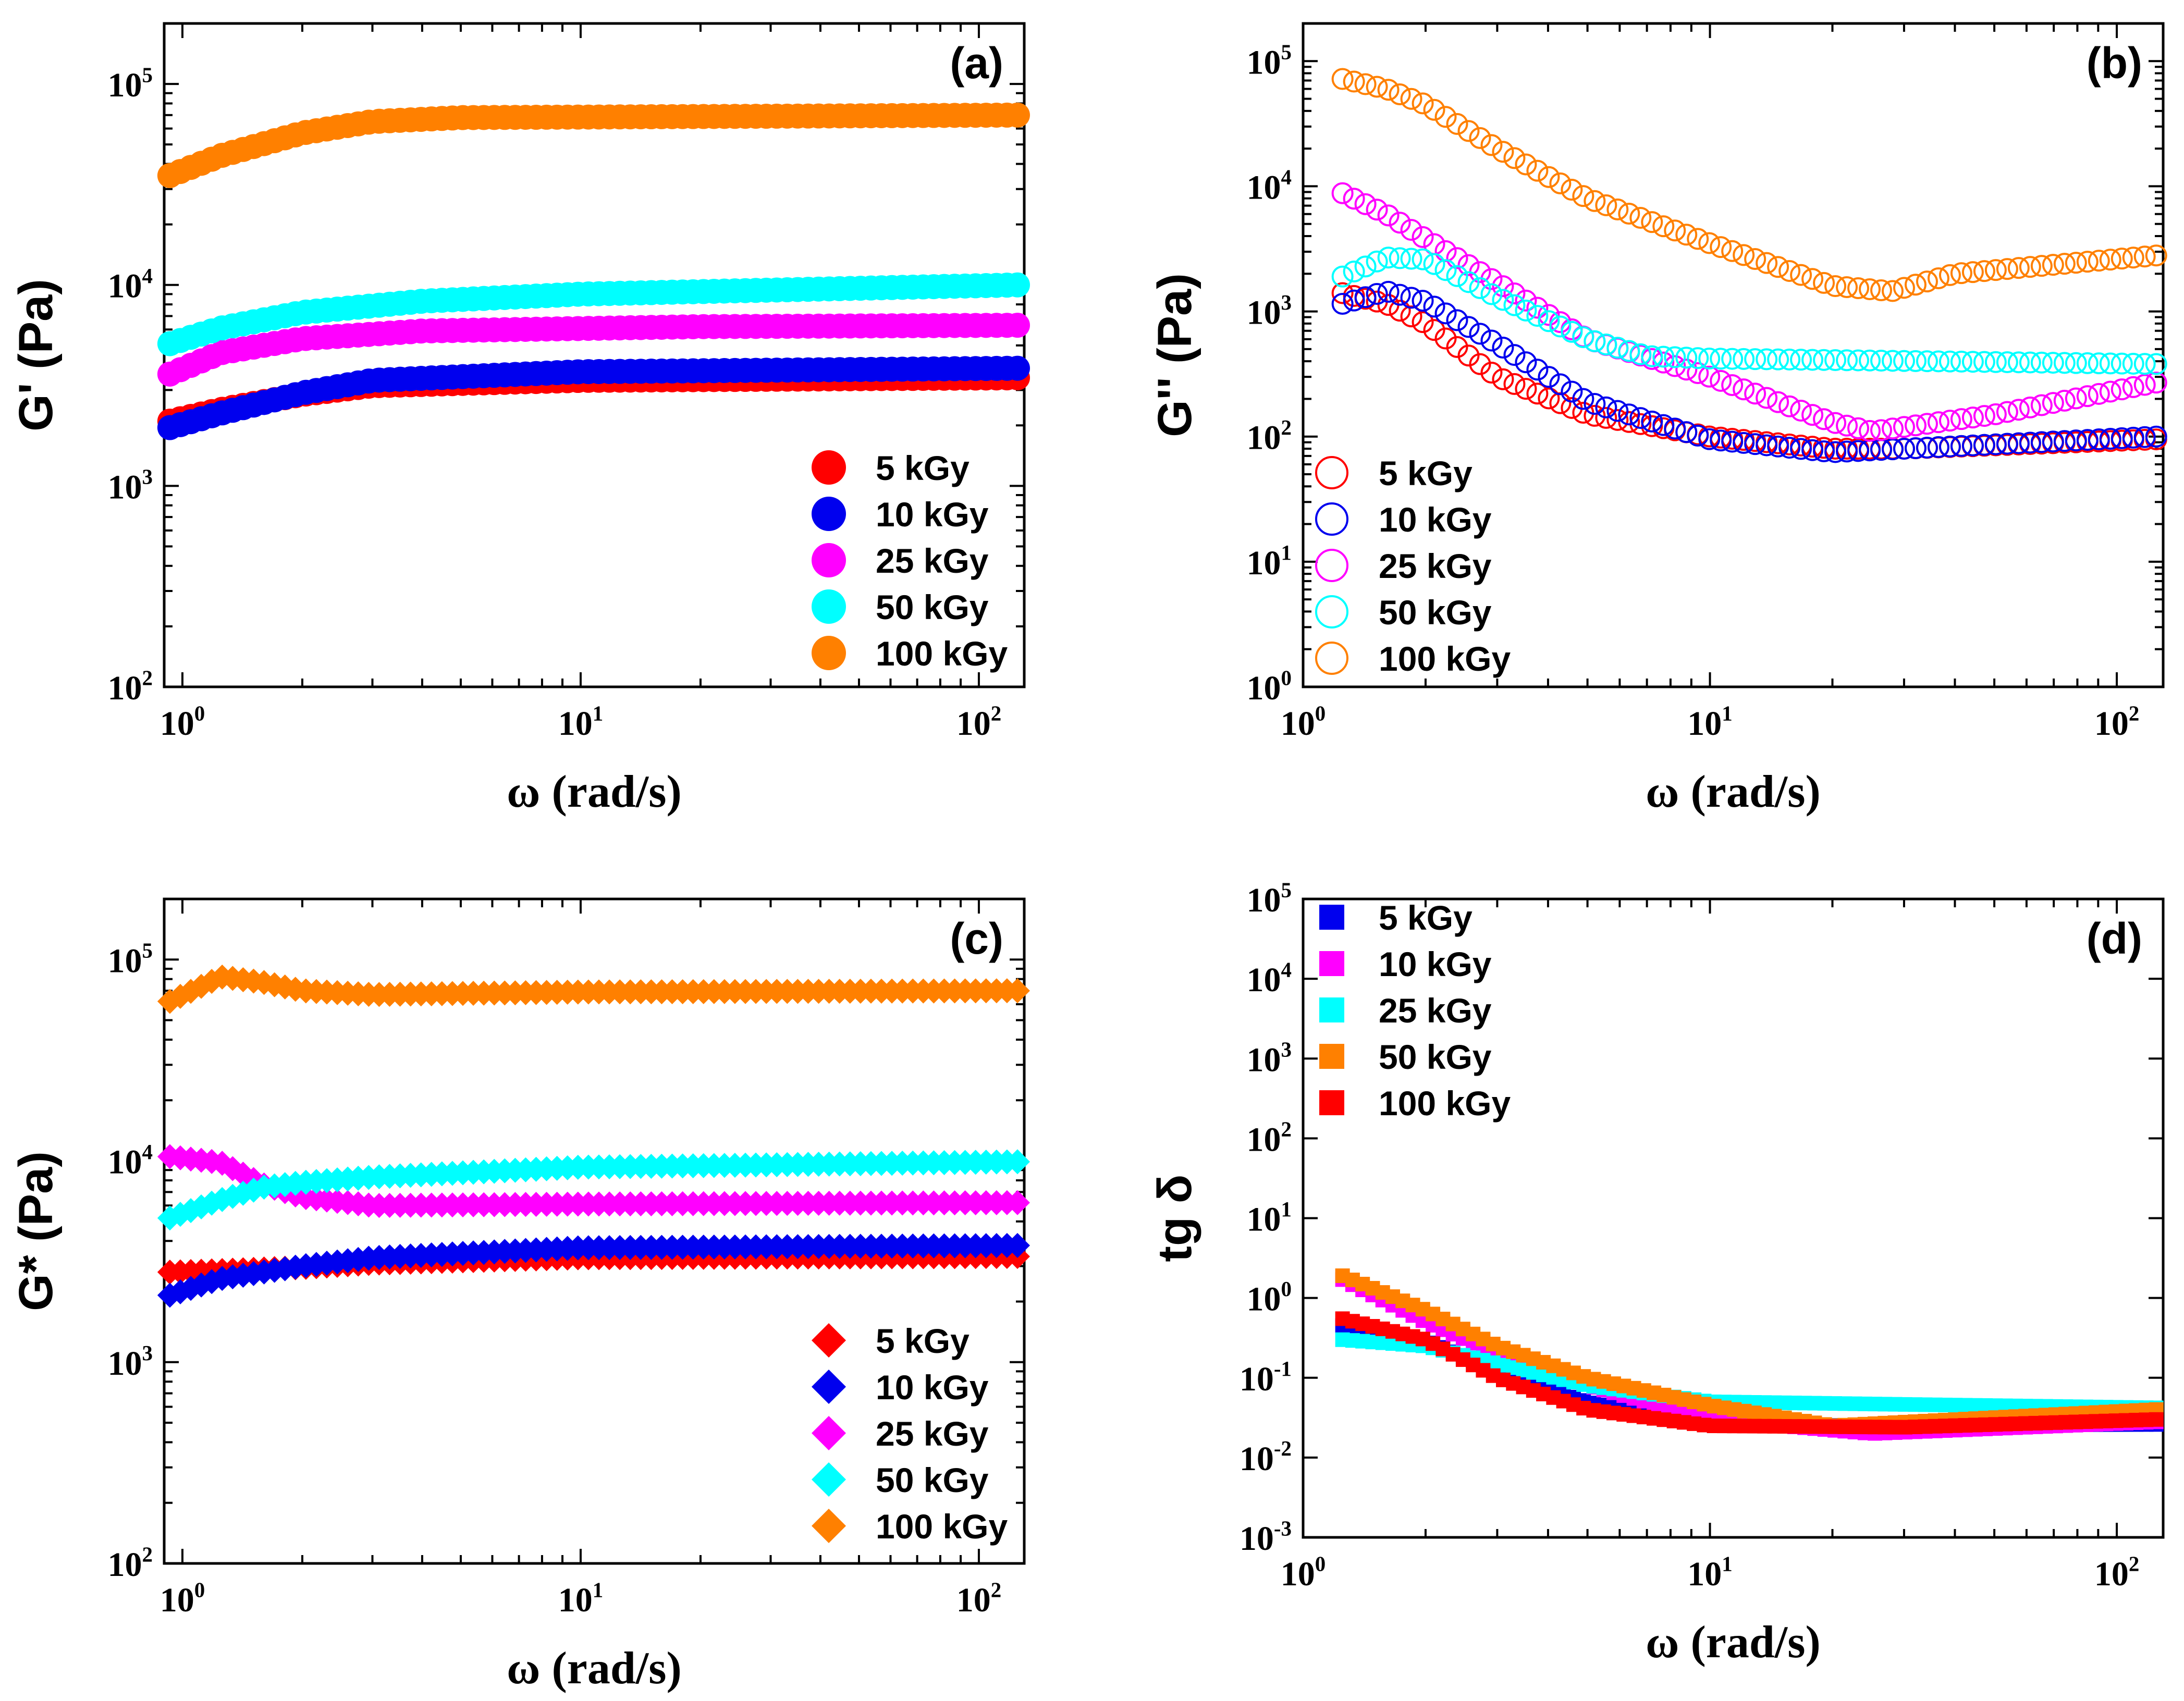 The width and height of the screenshot is (2184, 1701). I want to click on x-axis-title-b: ω (rad/s), so click(1733, 792).